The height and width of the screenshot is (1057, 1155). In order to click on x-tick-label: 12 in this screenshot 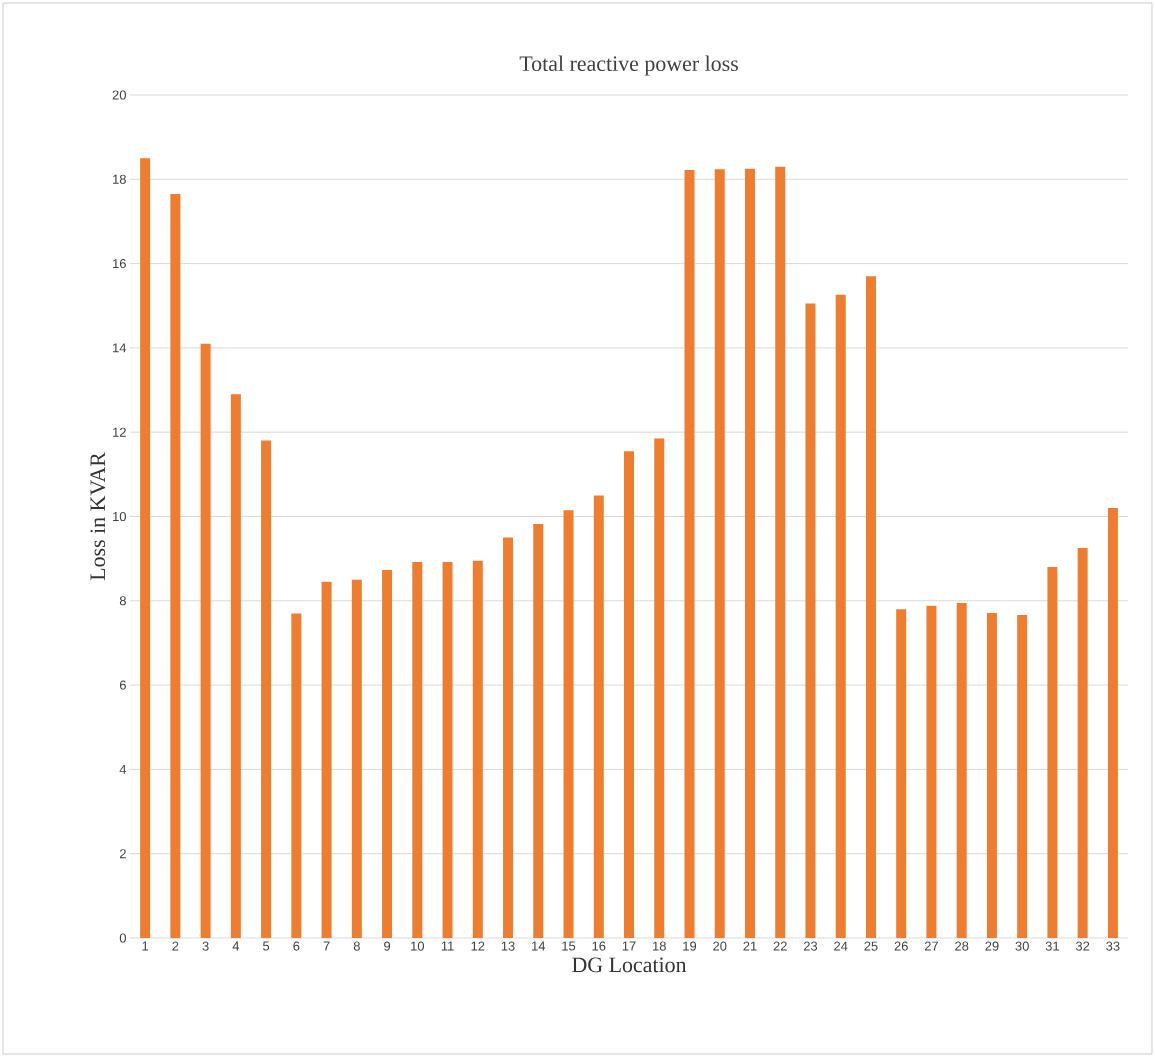, I will do `click(478, 946)`.